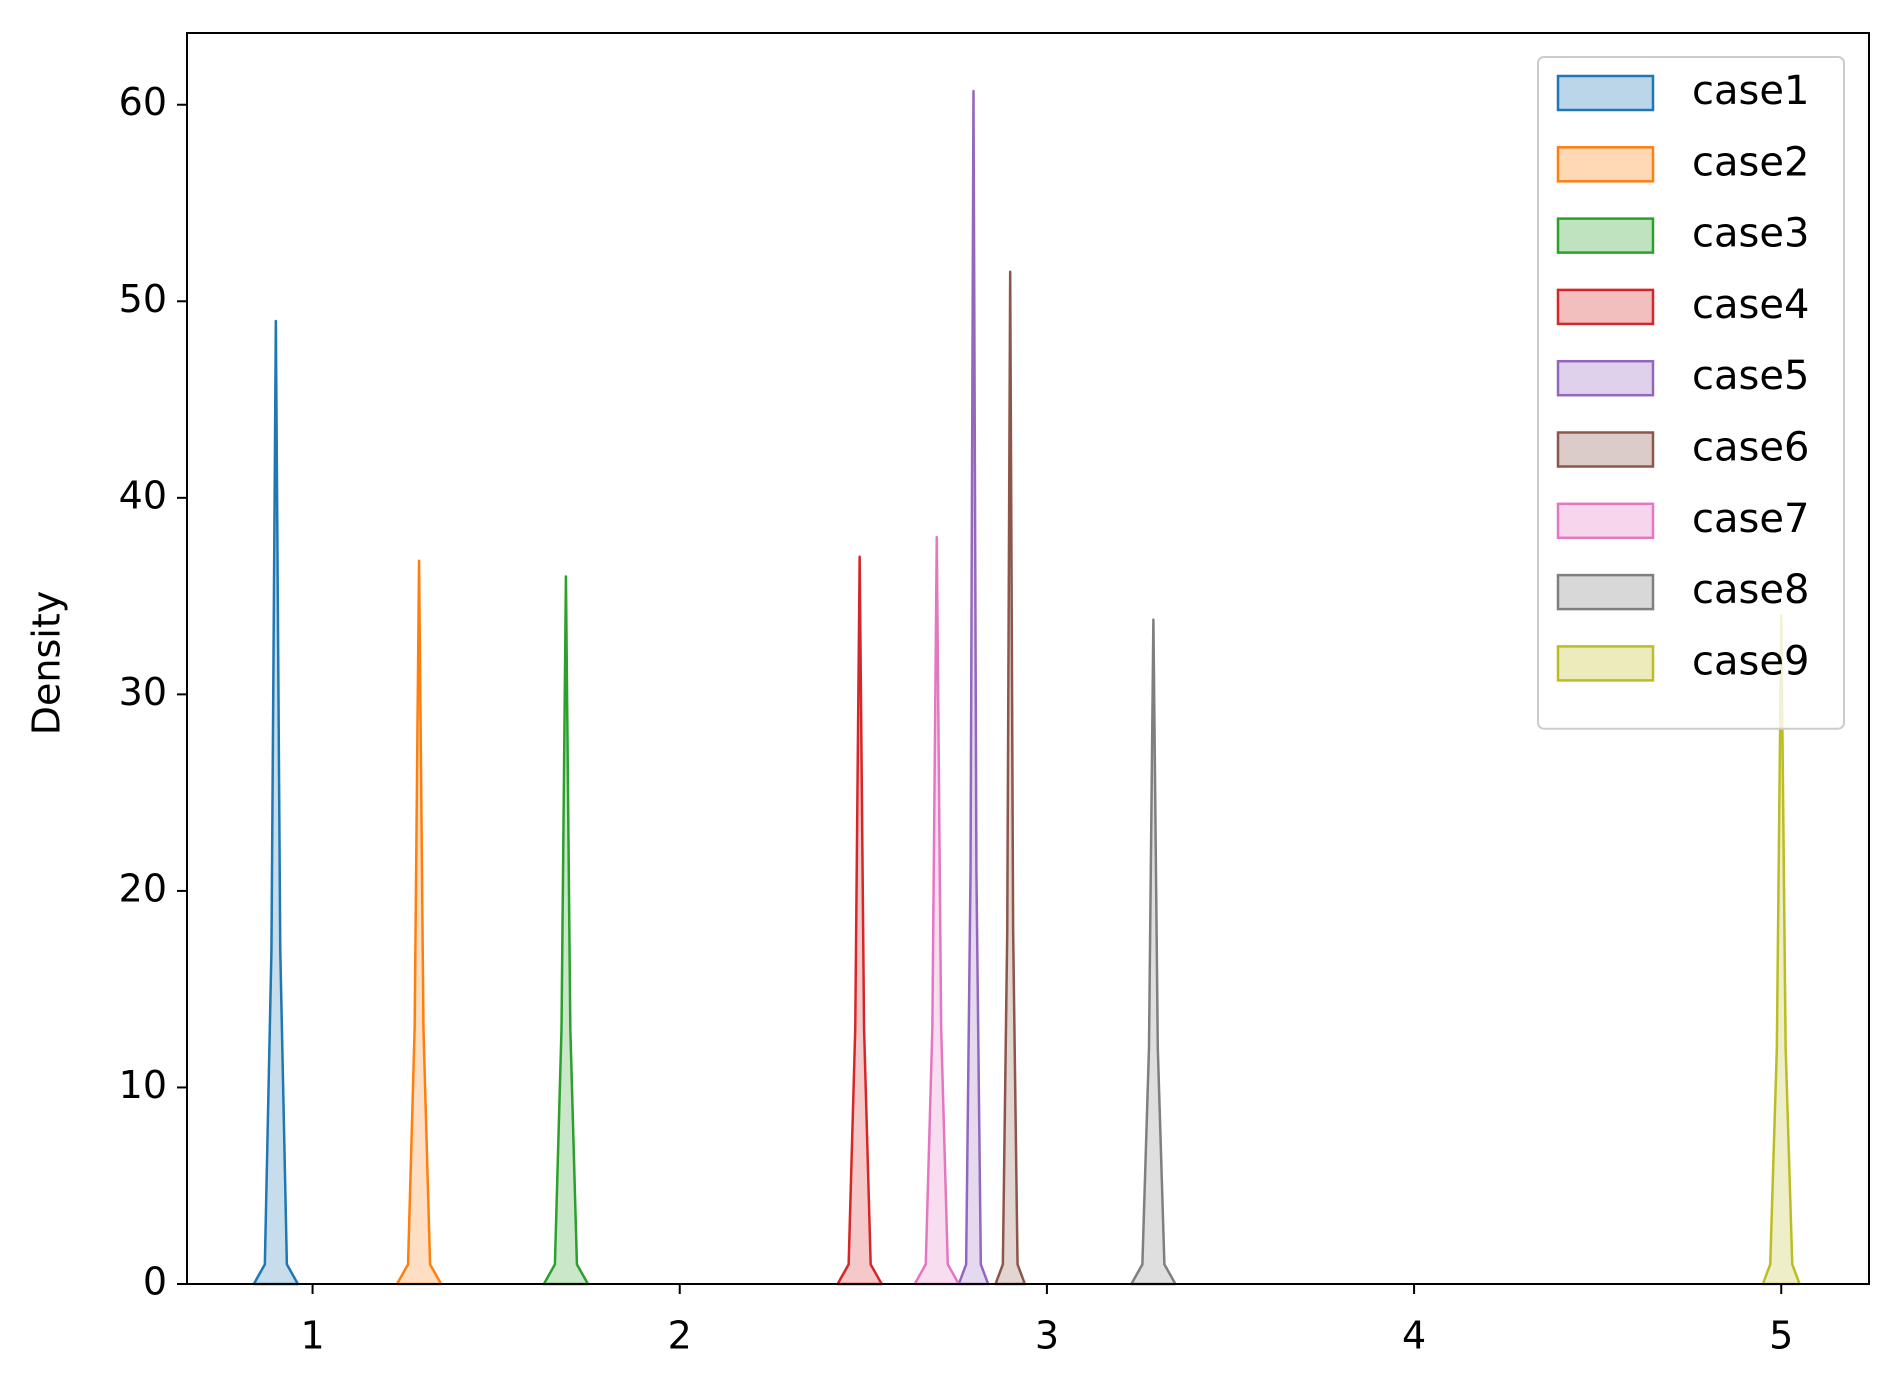 The height and width of the screenshot is (1396, 1902). Describe the element at coordinates (1750, 376) in the screenshot. I see `legend-label: case5` at that location.